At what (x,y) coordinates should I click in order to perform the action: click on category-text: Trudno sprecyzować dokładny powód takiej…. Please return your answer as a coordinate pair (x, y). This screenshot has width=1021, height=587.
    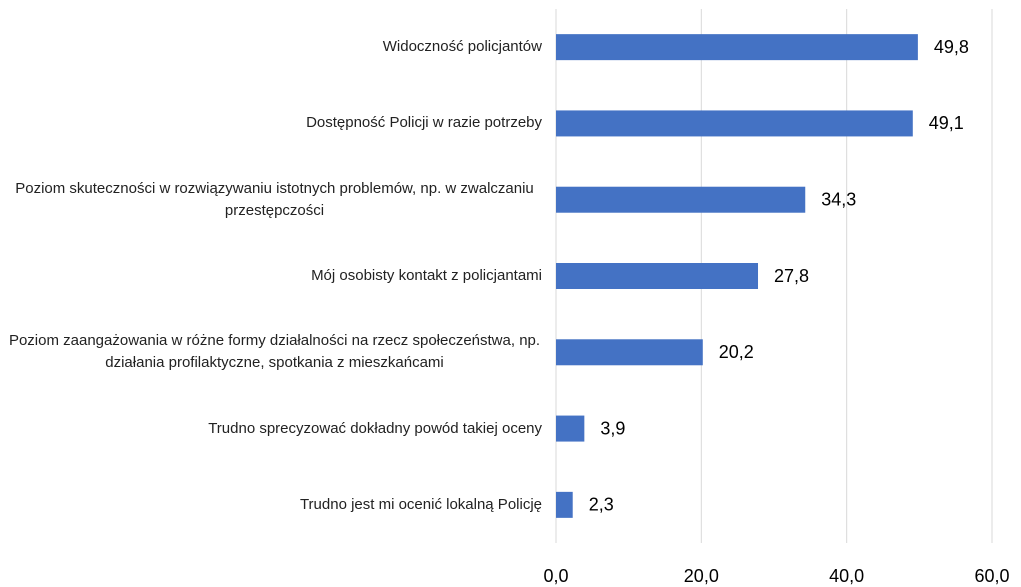
    Looking at the image, I should click on (375, 428).